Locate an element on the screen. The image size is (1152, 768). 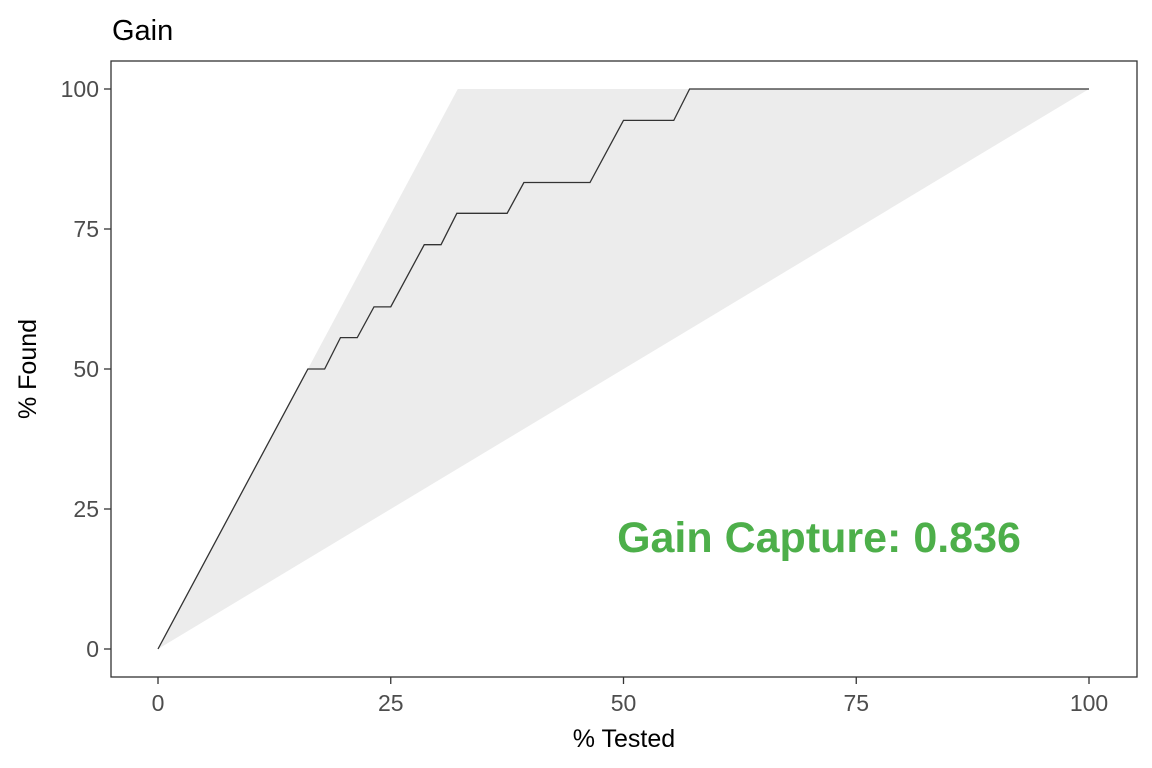
x-tick-label: 100 is located at coordinates (1089, 703).